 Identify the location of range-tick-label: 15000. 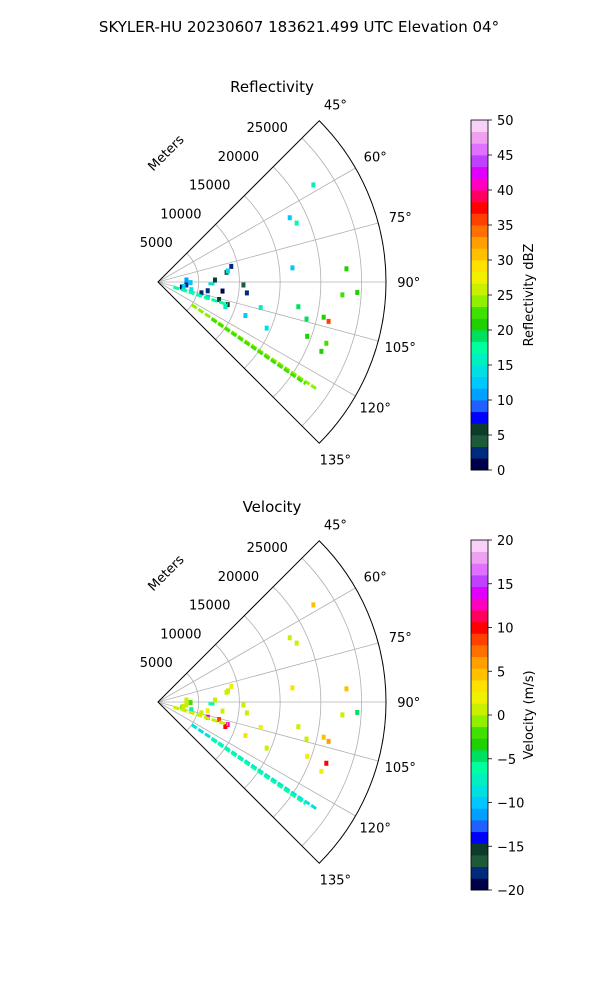
(209, 186).